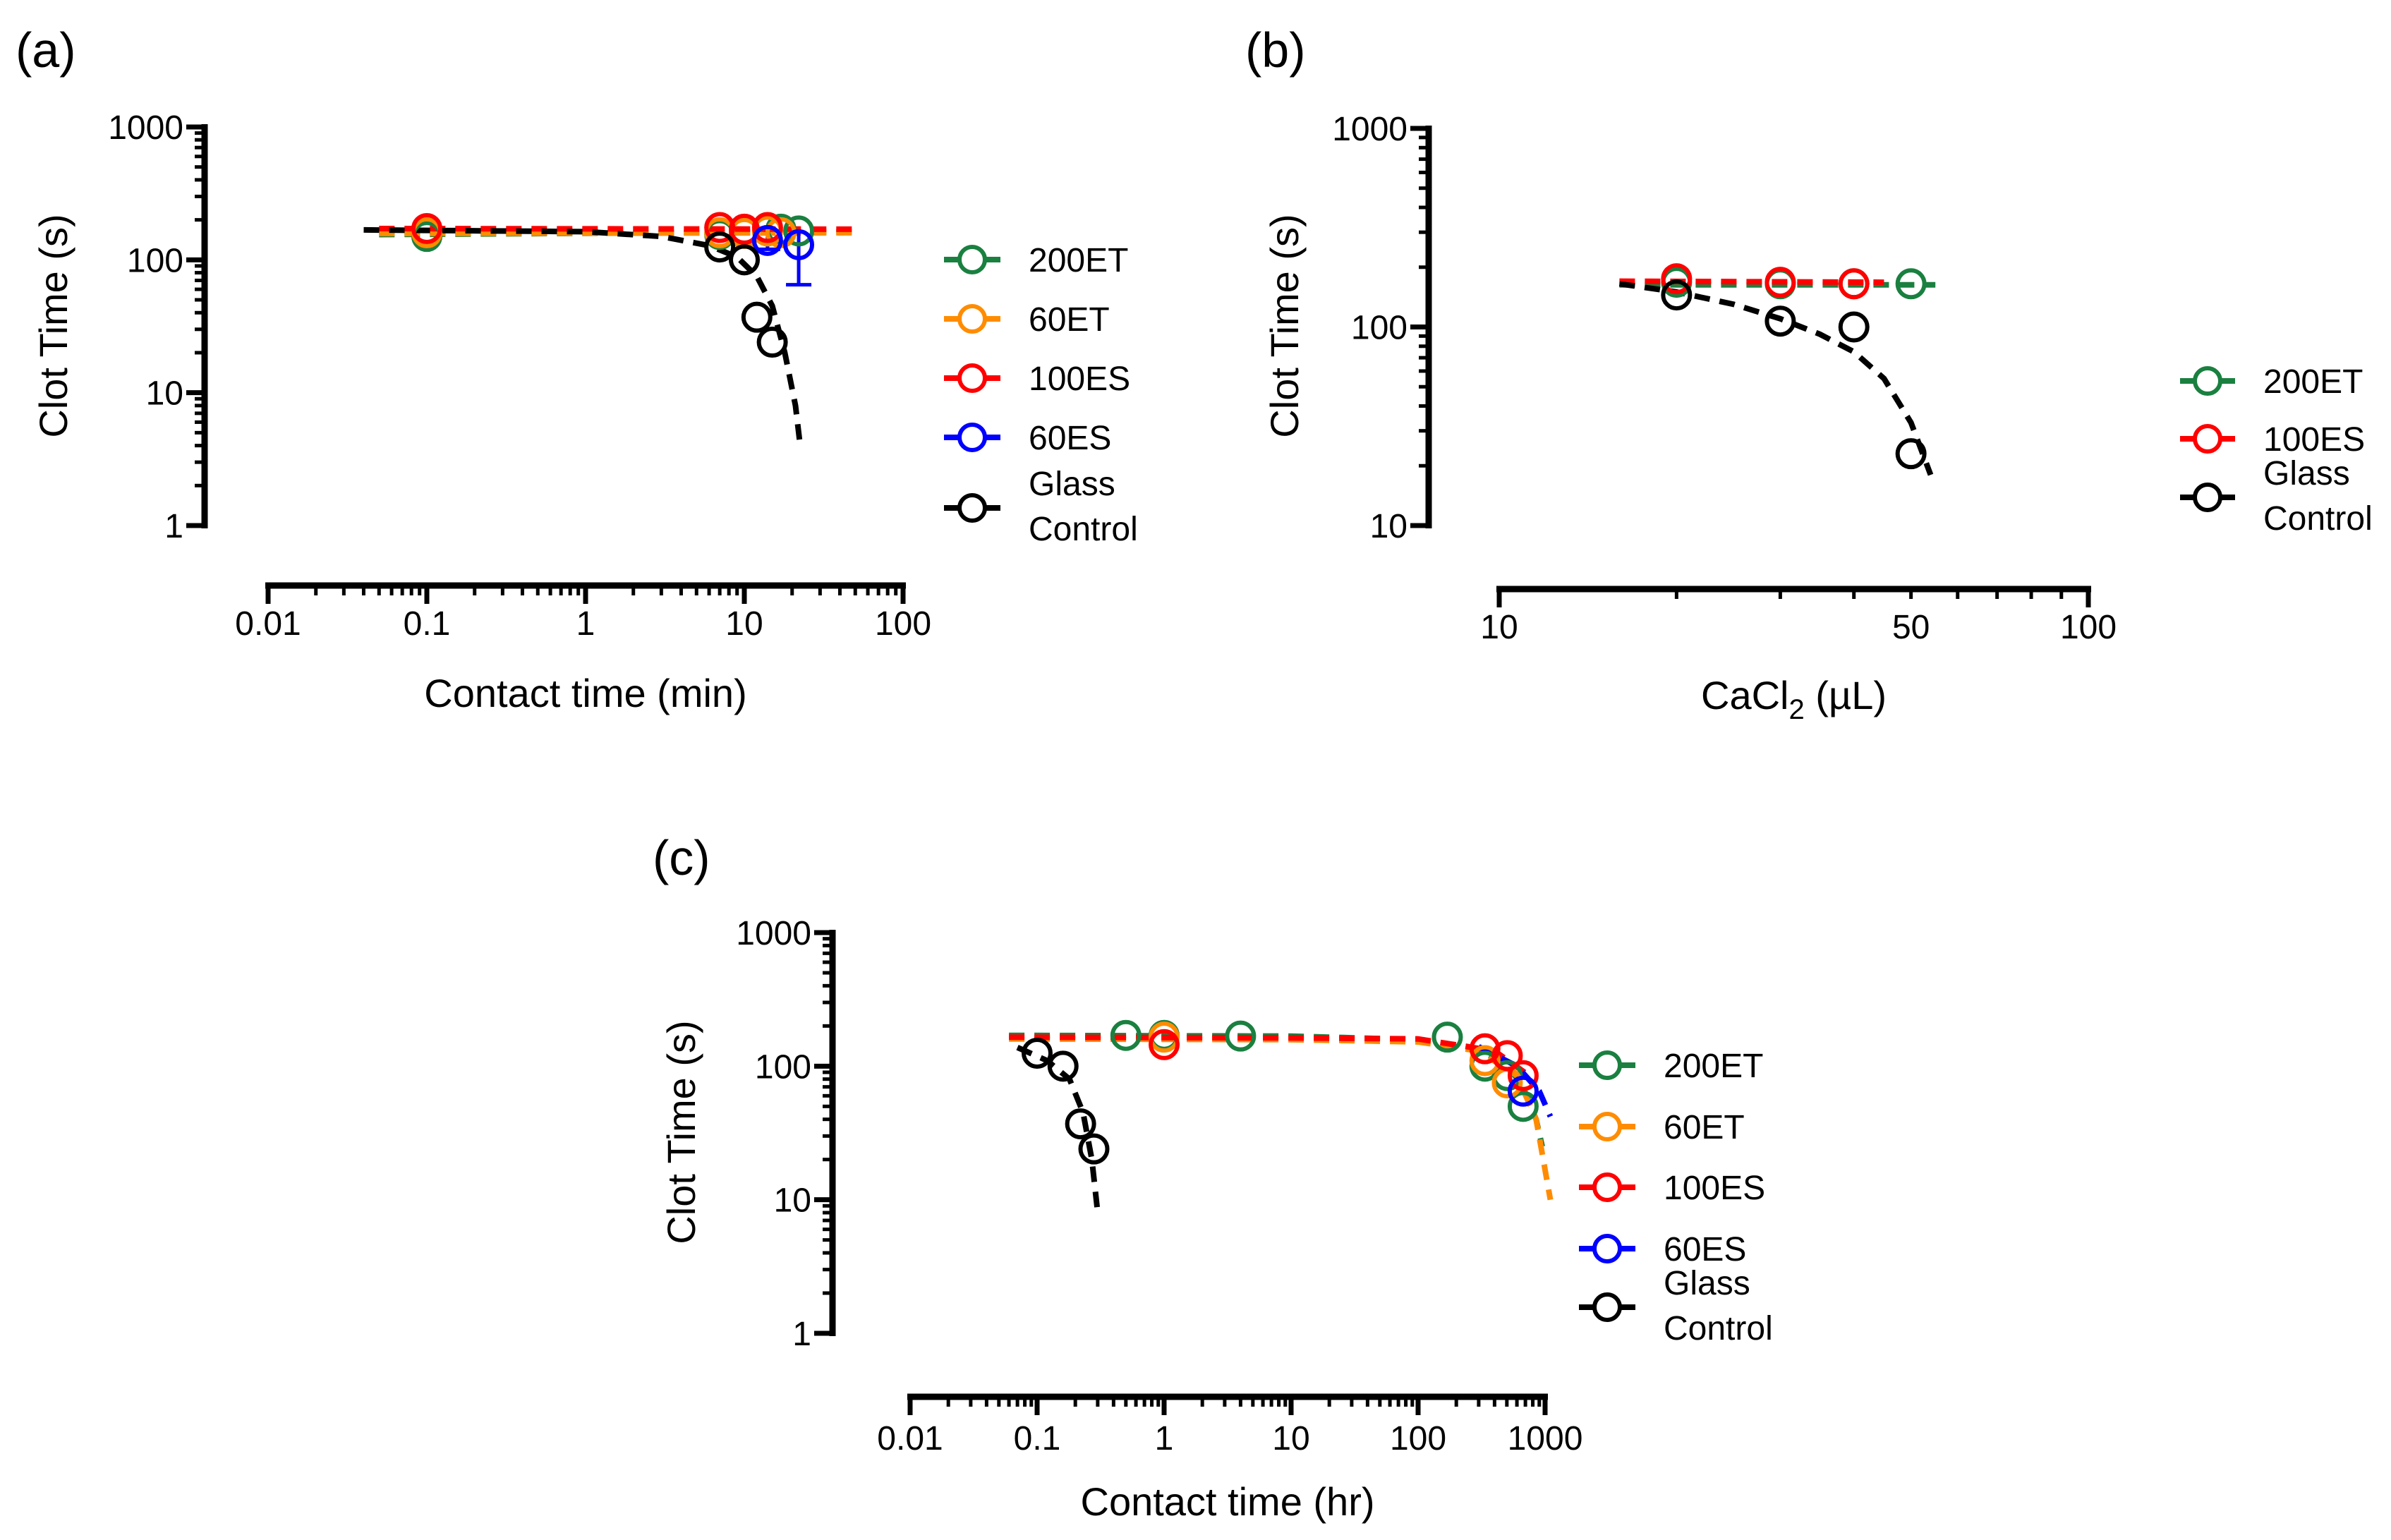  What do you see at coordinates (1485, 1061) in the screenshot?
I see `data-point-60et` at bounding box center [1485, 1061].